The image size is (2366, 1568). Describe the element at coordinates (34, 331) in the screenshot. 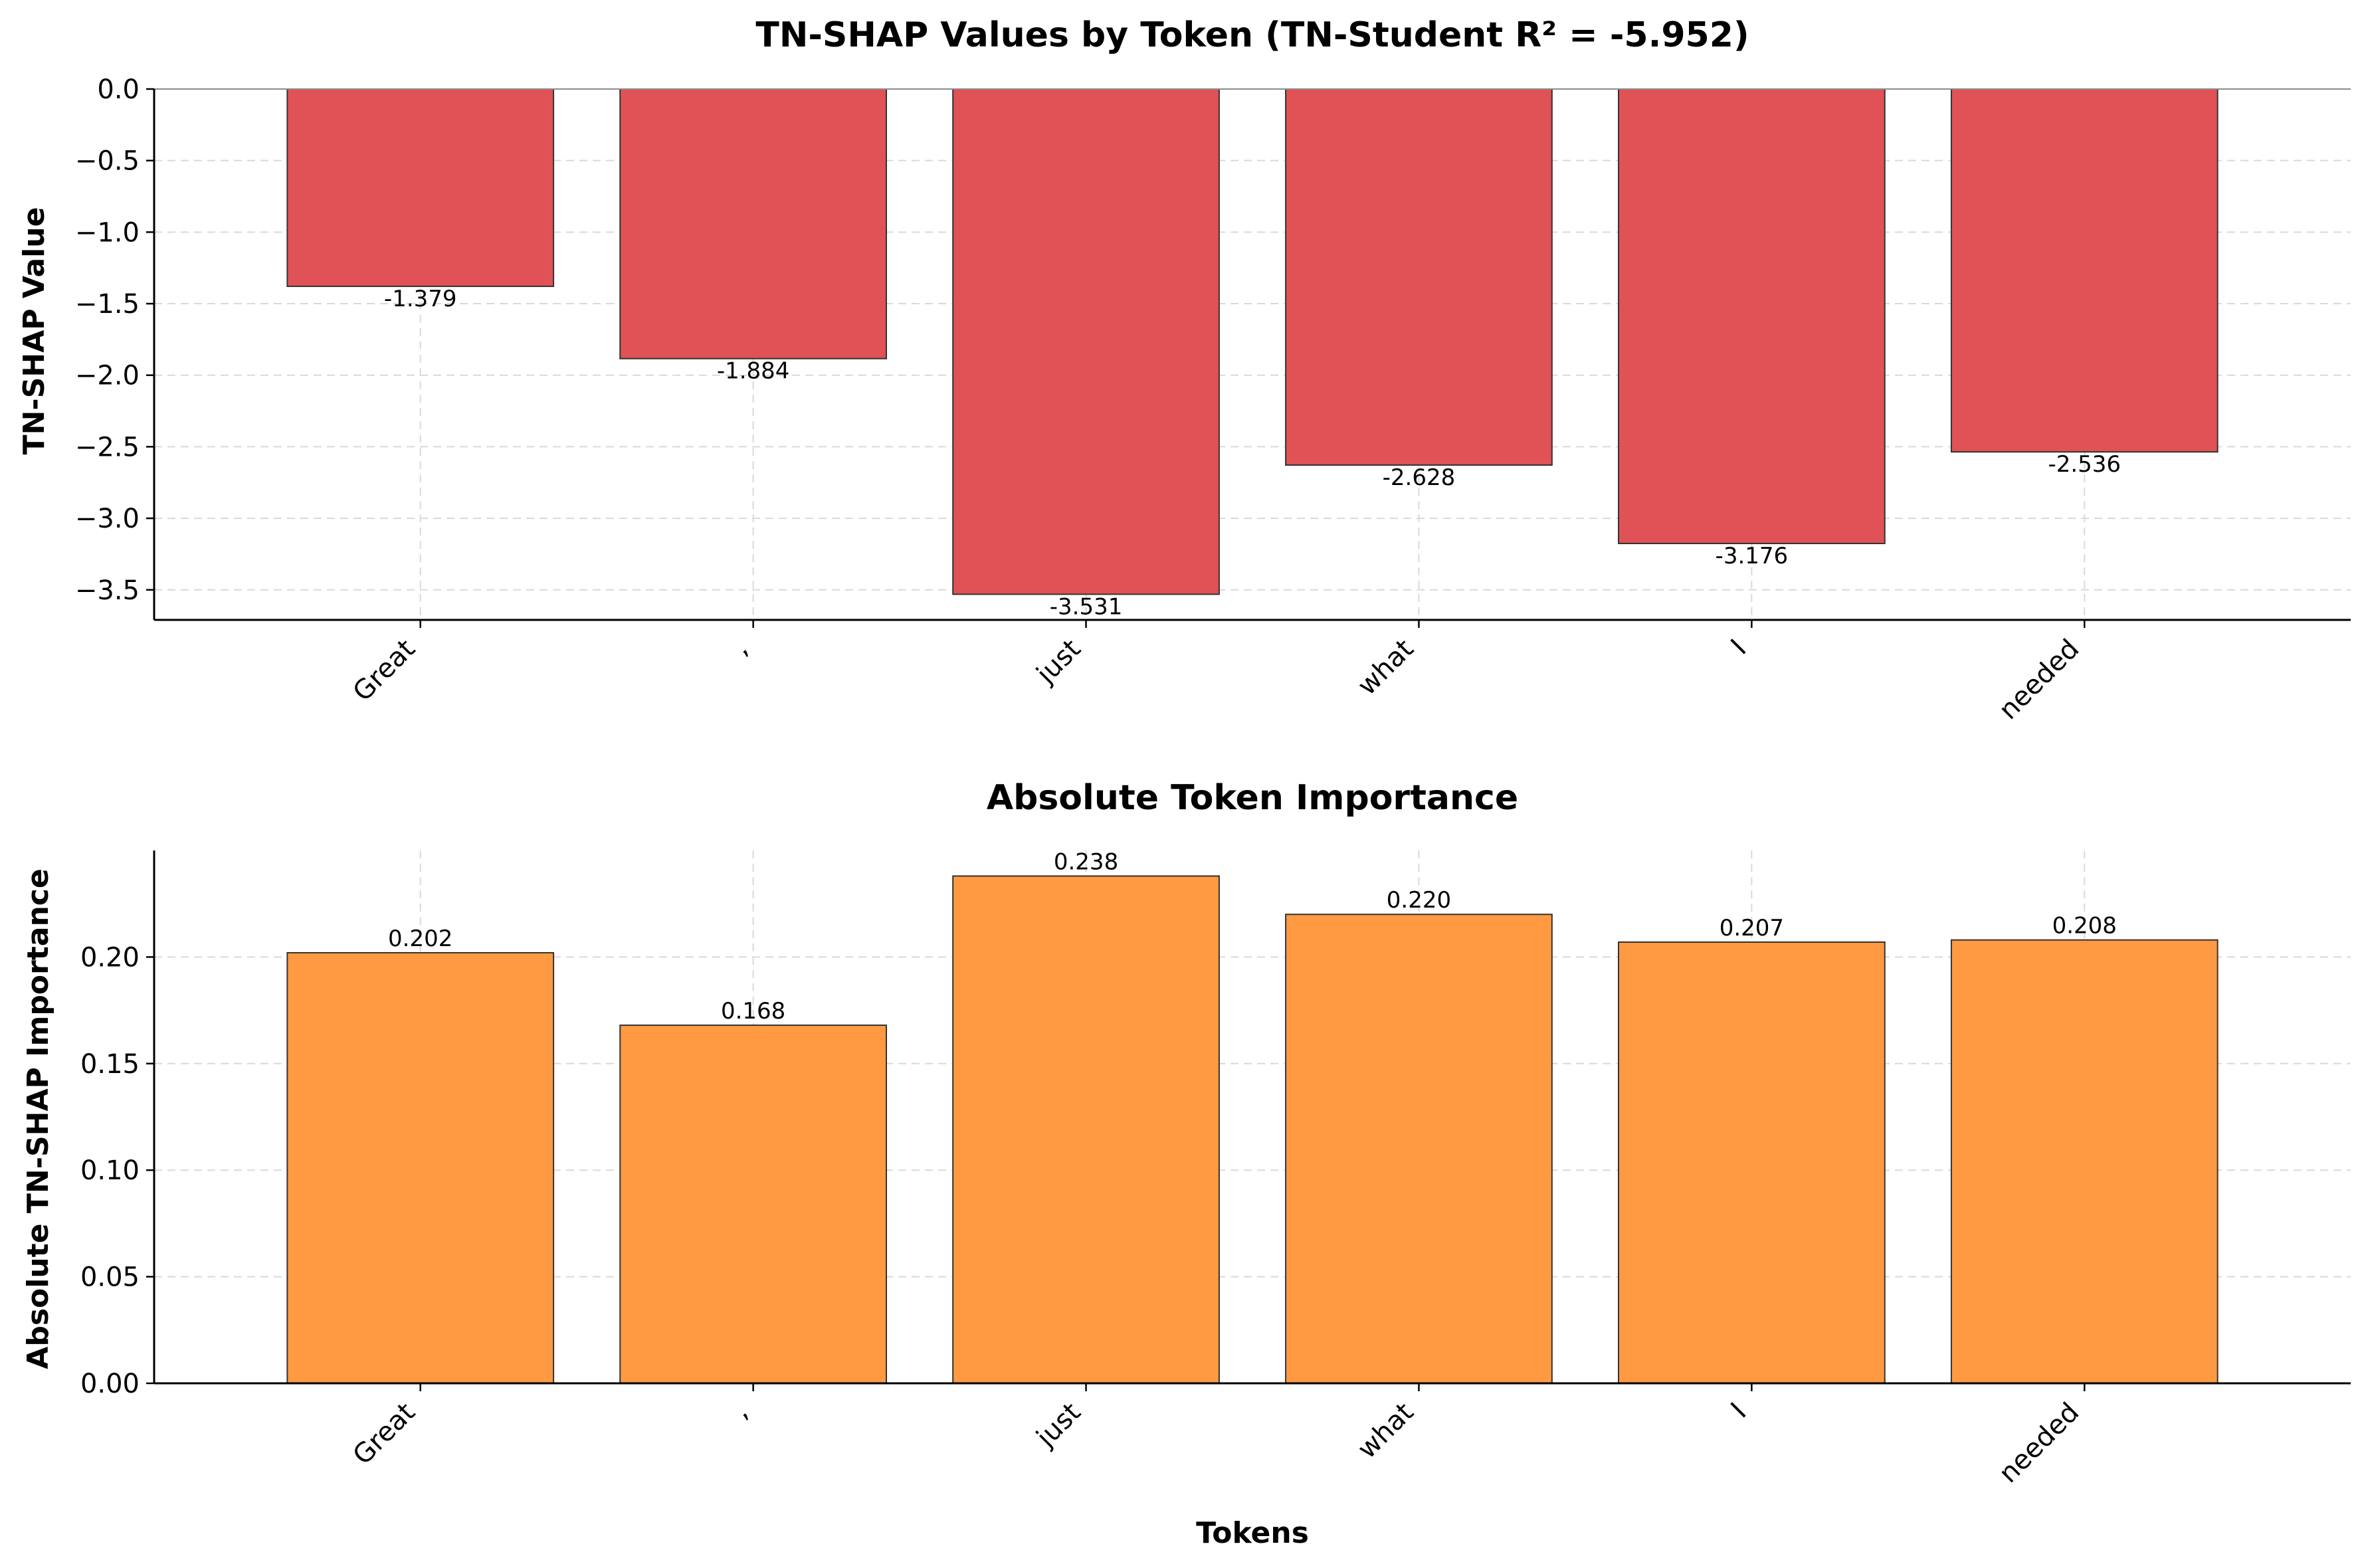

I see `y-axis-label: TN-SHAP Value` at that location.